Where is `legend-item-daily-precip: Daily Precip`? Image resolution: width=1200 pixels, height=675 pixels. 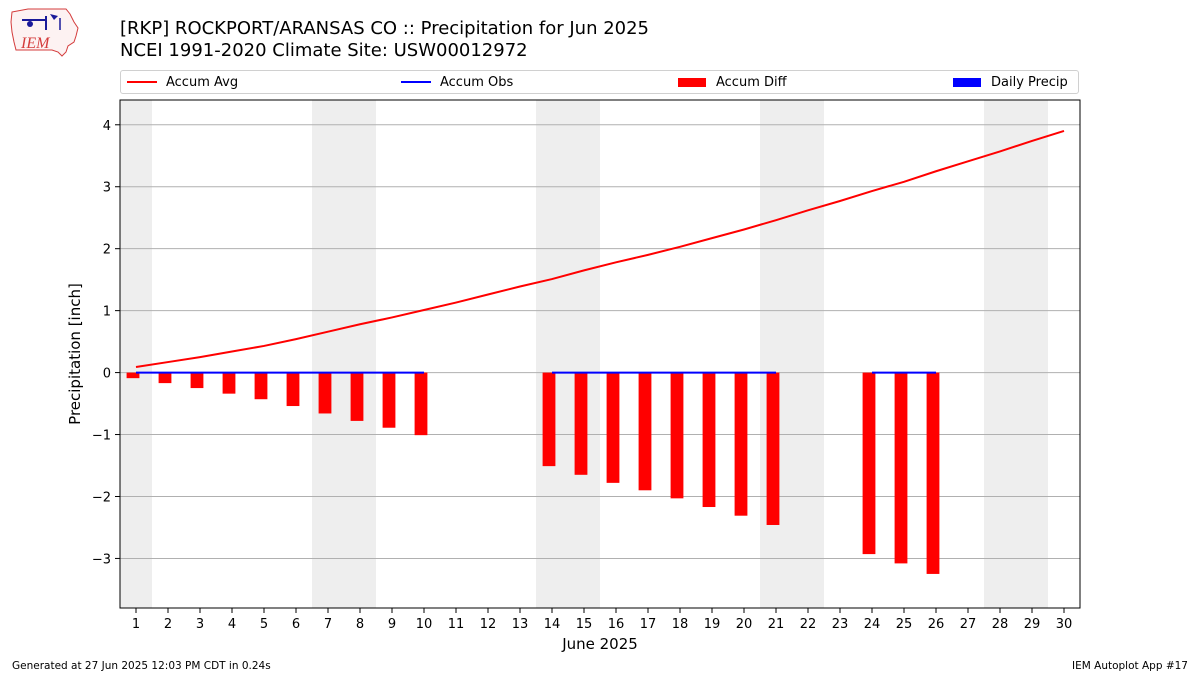 legend-item-daily-precip: Daily Precip is located at coordinates (1010, 82).